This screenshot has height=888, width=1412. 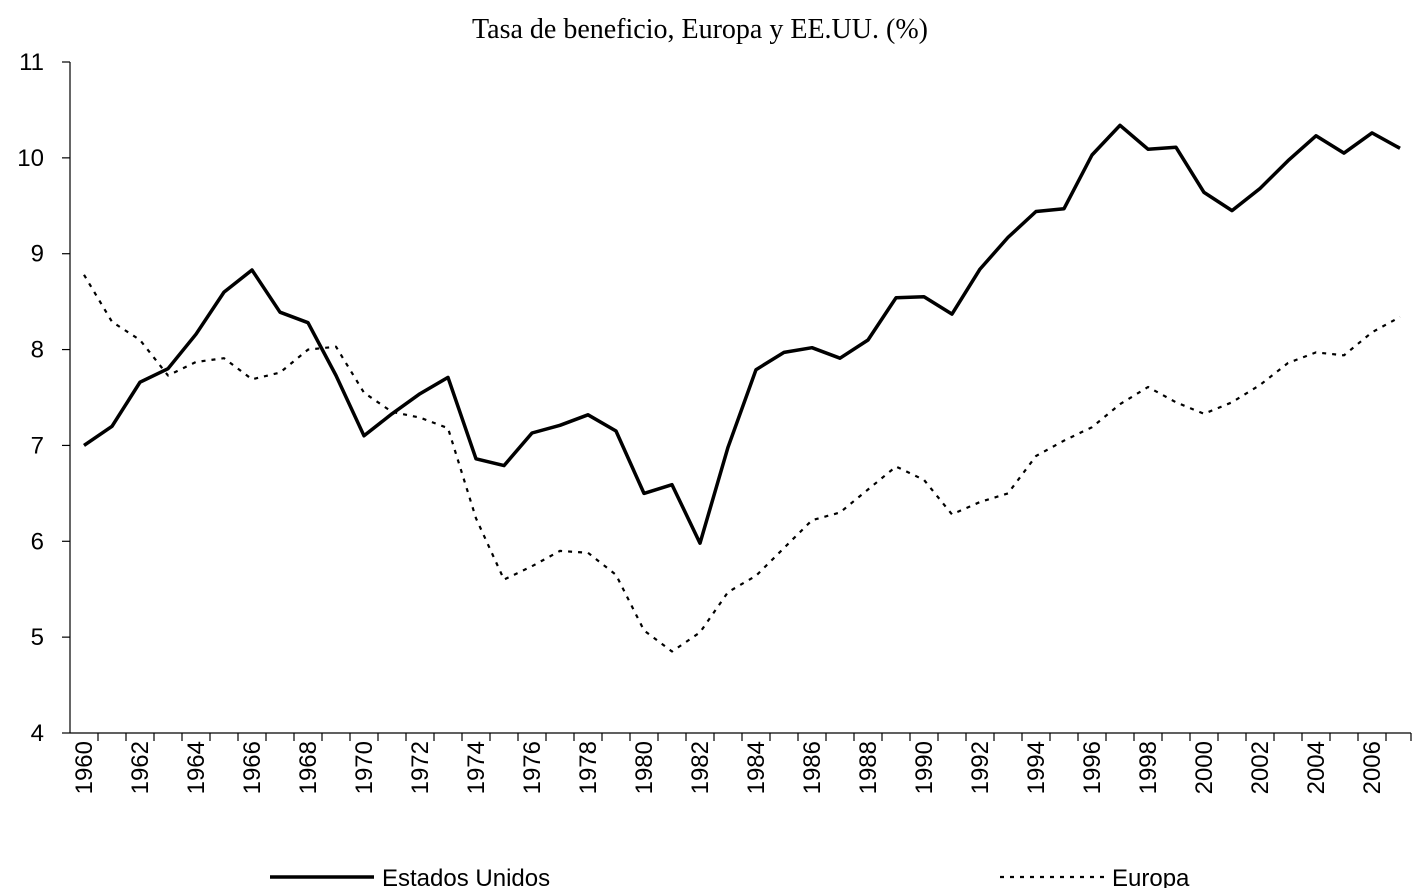 I want to click on x-tick-label: 1984, so click(x=756, y=767).